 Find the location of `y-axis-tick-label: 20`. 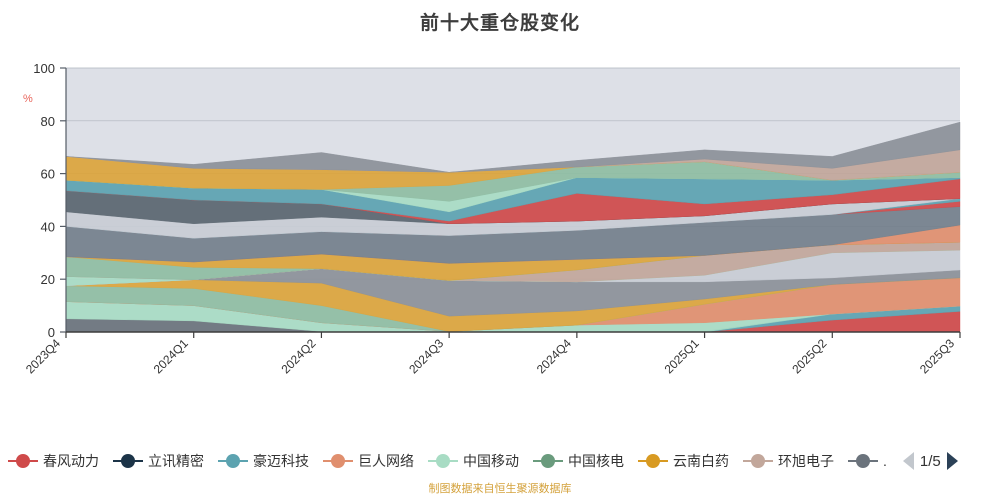

y-axis-tick-label: 20 is located at coordinates (48, 279).